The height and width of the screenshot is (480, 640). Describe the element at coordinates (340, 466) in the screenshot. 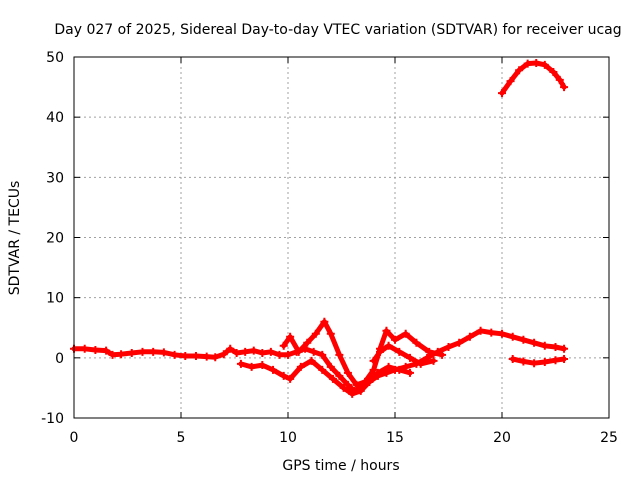

I see `x-axis-label: GPS time / hours` at that location.